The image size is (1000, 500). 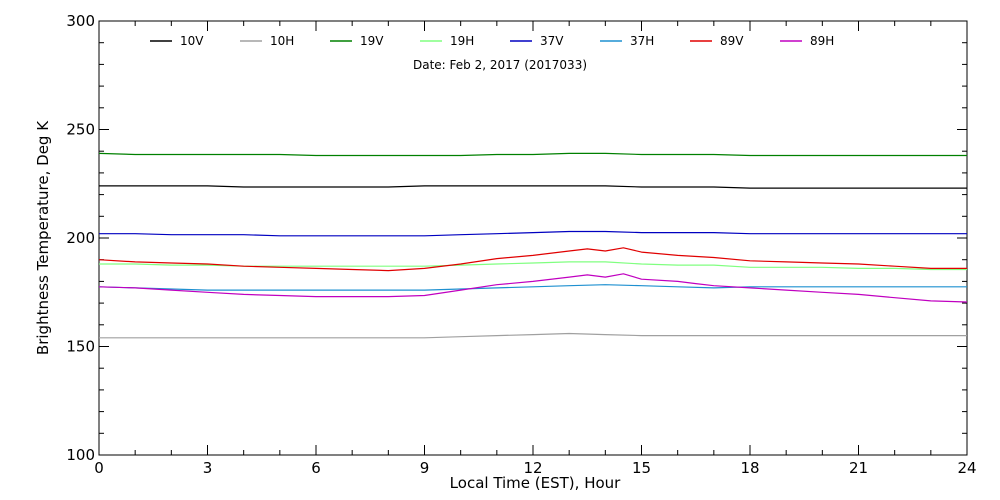 I want to click on x-tick-label: 24, so click(x=966, y=468).